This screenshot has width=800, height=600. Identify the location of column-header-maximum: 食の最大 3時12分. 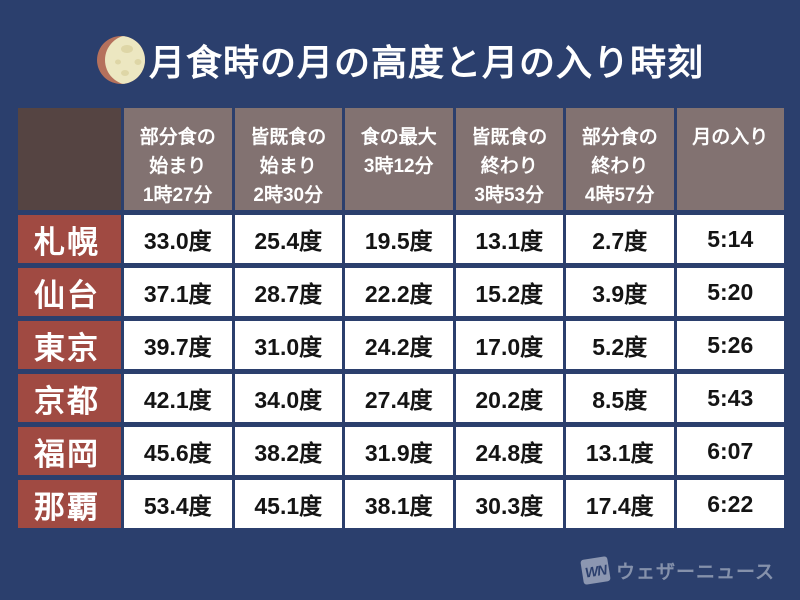
(399, 159).